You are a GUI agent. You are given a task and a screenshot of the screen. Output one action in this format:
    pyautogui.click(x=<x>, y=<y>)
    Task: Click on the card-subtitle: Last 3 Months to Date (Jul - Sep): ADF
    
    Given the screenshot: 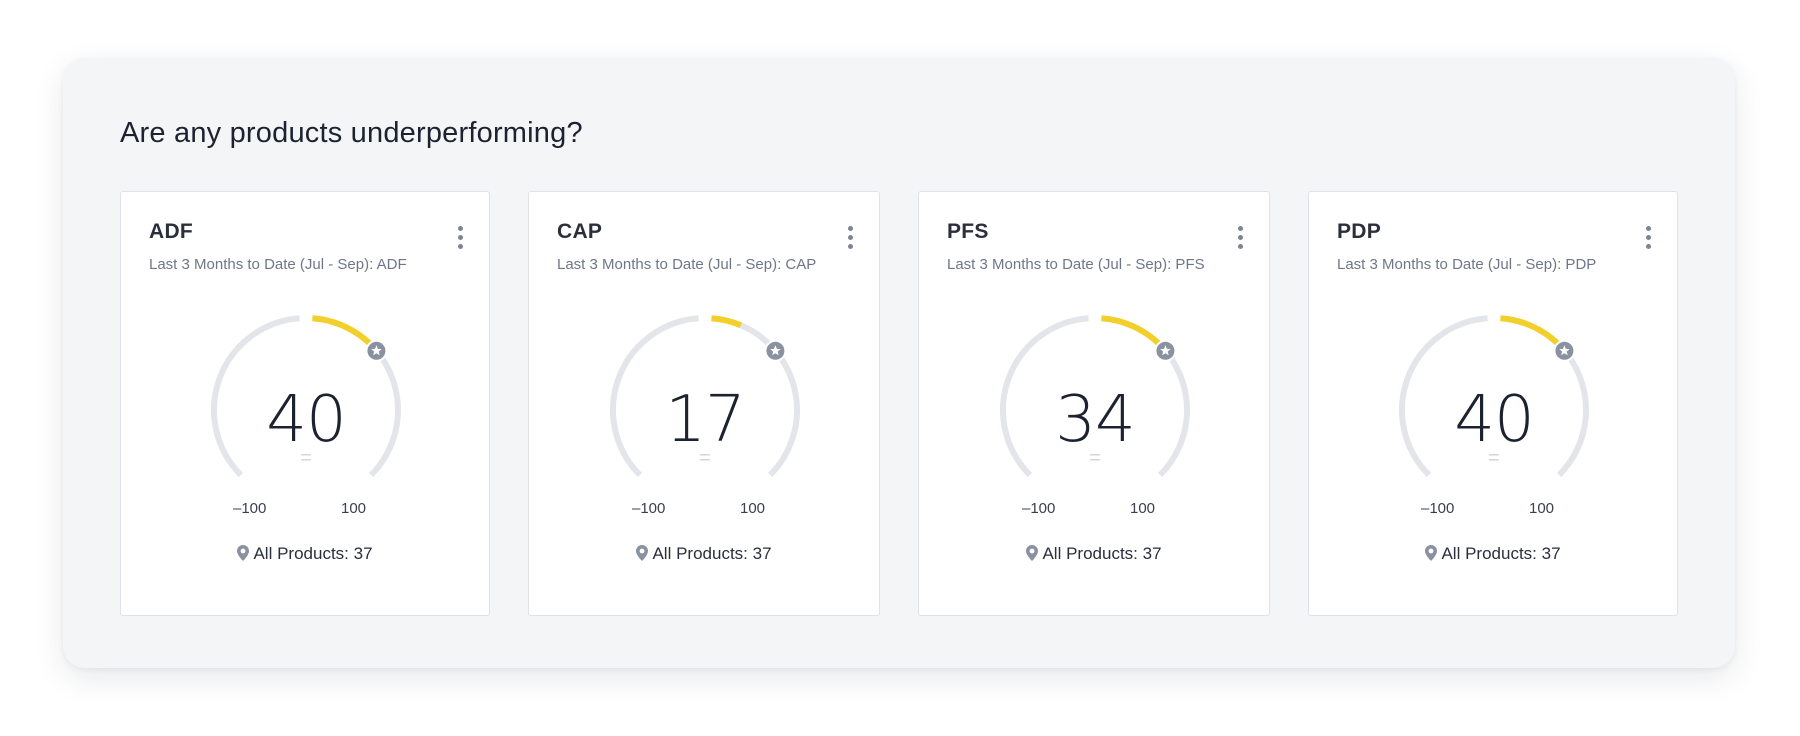 What is the action you would take?
    pyautogui.click(x=278, y=264)
    